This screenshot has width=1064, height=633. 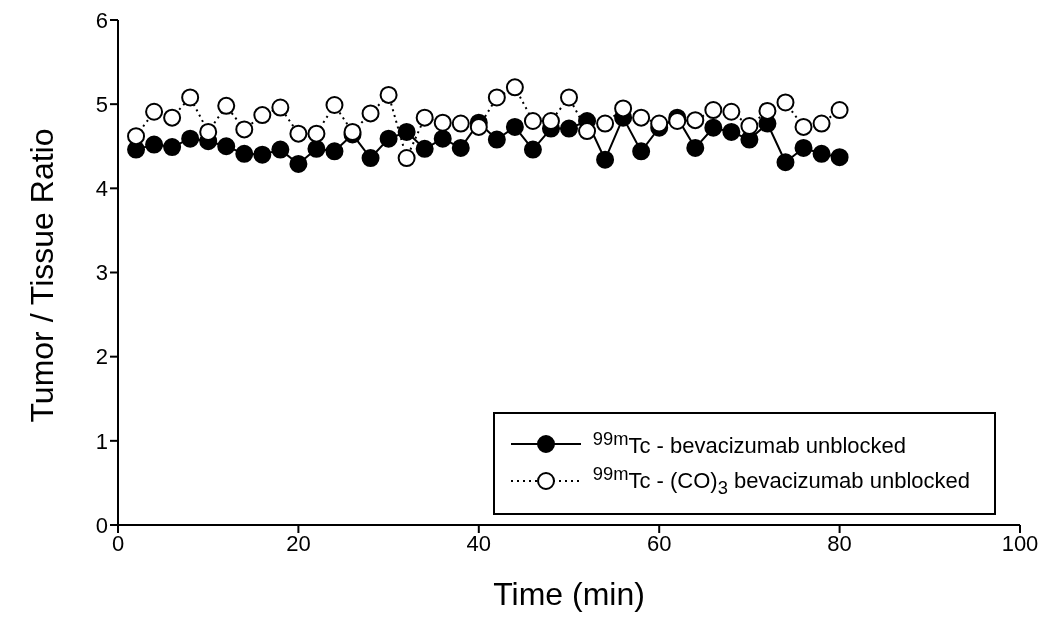 What do you see at coordinates (749, 443) in the screenshot?
I see `legend-label: $^{99m}$Tc - bevacizumab unblocked` at bounding box center [749, 443].